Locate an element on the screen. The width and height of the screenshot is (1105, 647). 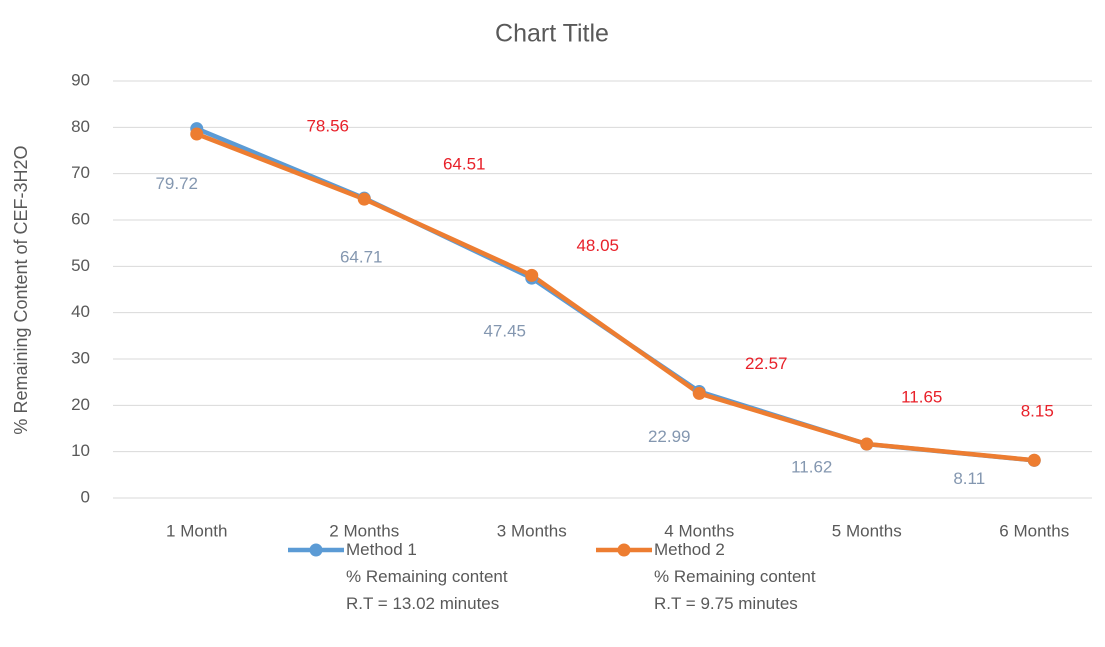
y-tick-label: 30 is located at coordinates (80, 357).